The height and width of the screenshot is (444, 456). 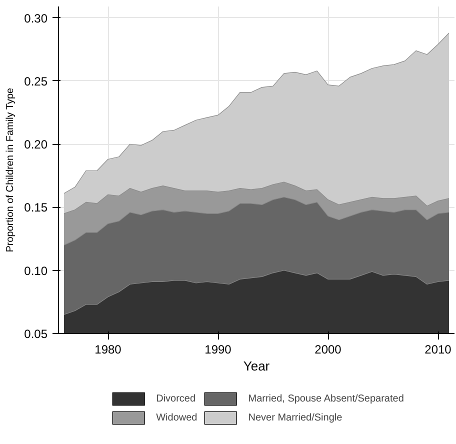 What do you see at coordinates (328, 349) in the screenshot?
I see `x-tick-label: 2000` at bounding box center [328, 349].